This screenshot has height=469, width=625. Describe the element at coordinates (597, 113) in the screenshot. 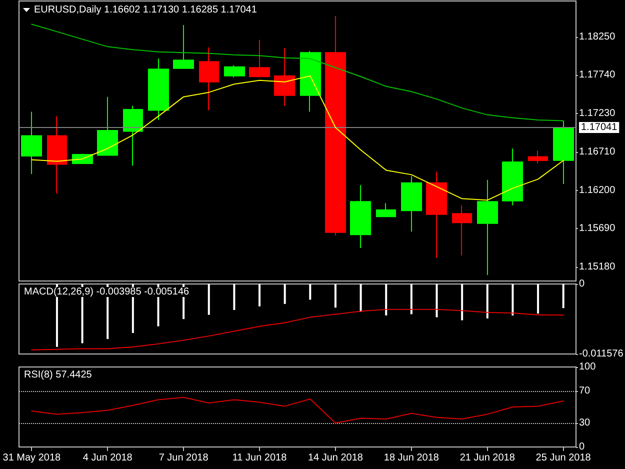

I see `y-tick-label: 1.17230` at that location.